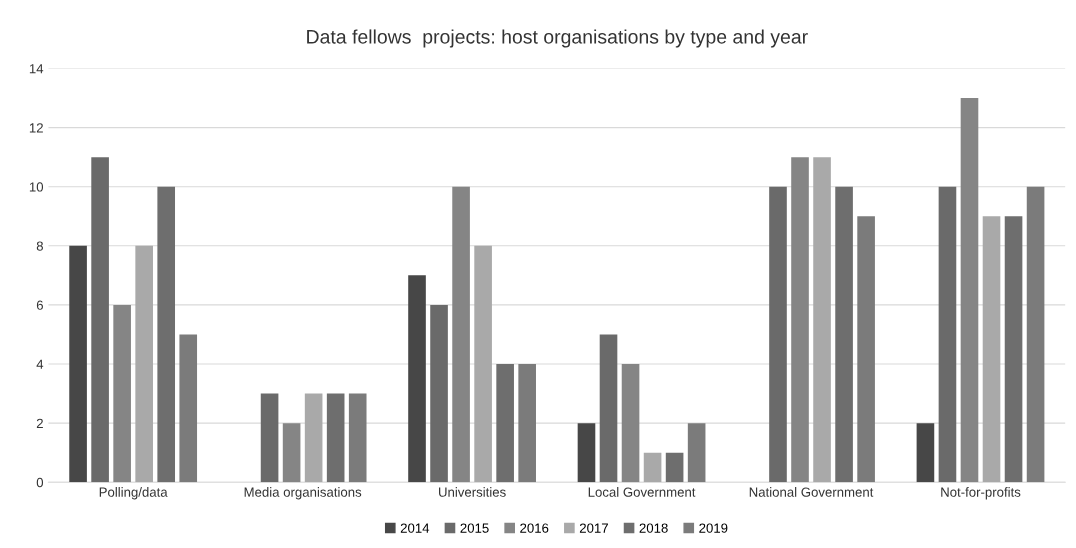 This screenshot has width=1076, height=548. What do you see at coordinates (39, 423) in the screenshot?
I see `y-tick-label: 2` at bounding box center [39, 423].